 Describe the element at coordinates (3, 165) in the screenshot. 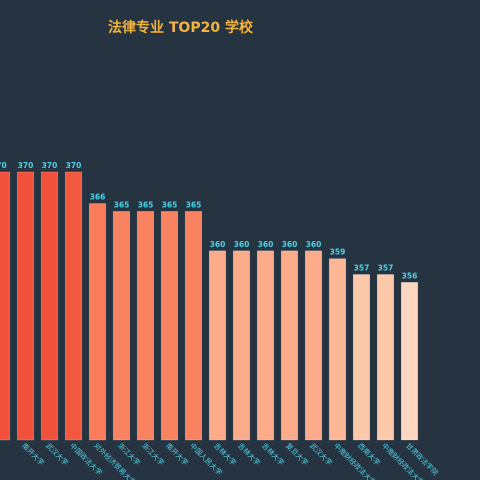

I see `data-label: 70` at that location.